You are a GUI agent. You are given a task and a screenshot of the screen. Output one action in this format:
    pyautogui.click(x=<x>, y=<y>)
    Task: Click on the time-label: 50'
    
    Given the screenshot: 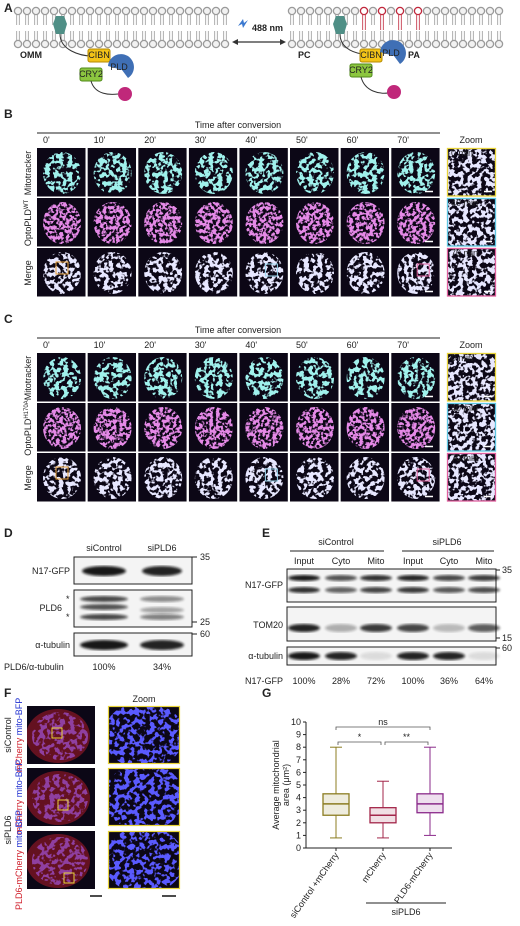 What is the action you would take?
    pyautogui.click(x=302, y=140)
    